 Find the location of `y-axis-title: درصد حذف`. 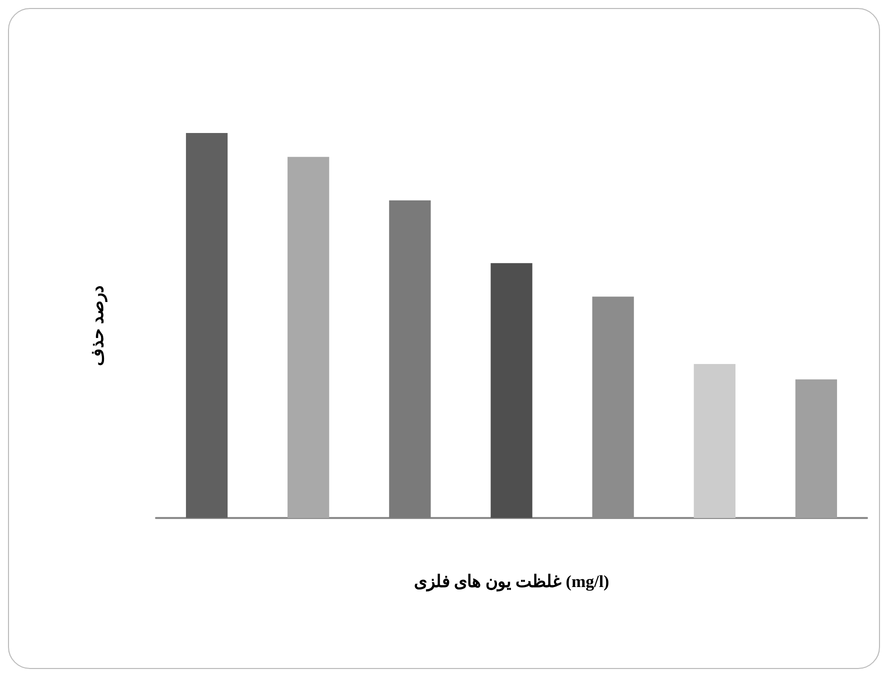

y-axis-title: درصد حذف is located at coordinates (98, 325).